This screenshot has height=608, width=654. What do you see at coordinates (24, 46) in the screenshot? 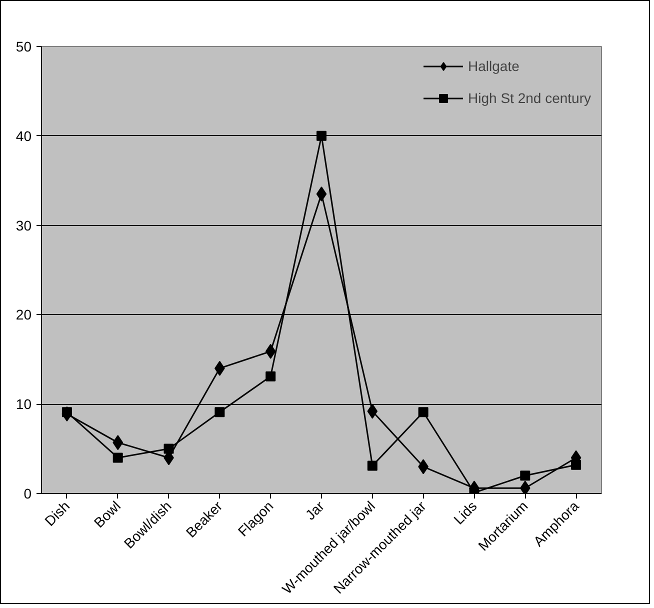
I see `y-tick-label: 50` at bounding box center [24, 46].